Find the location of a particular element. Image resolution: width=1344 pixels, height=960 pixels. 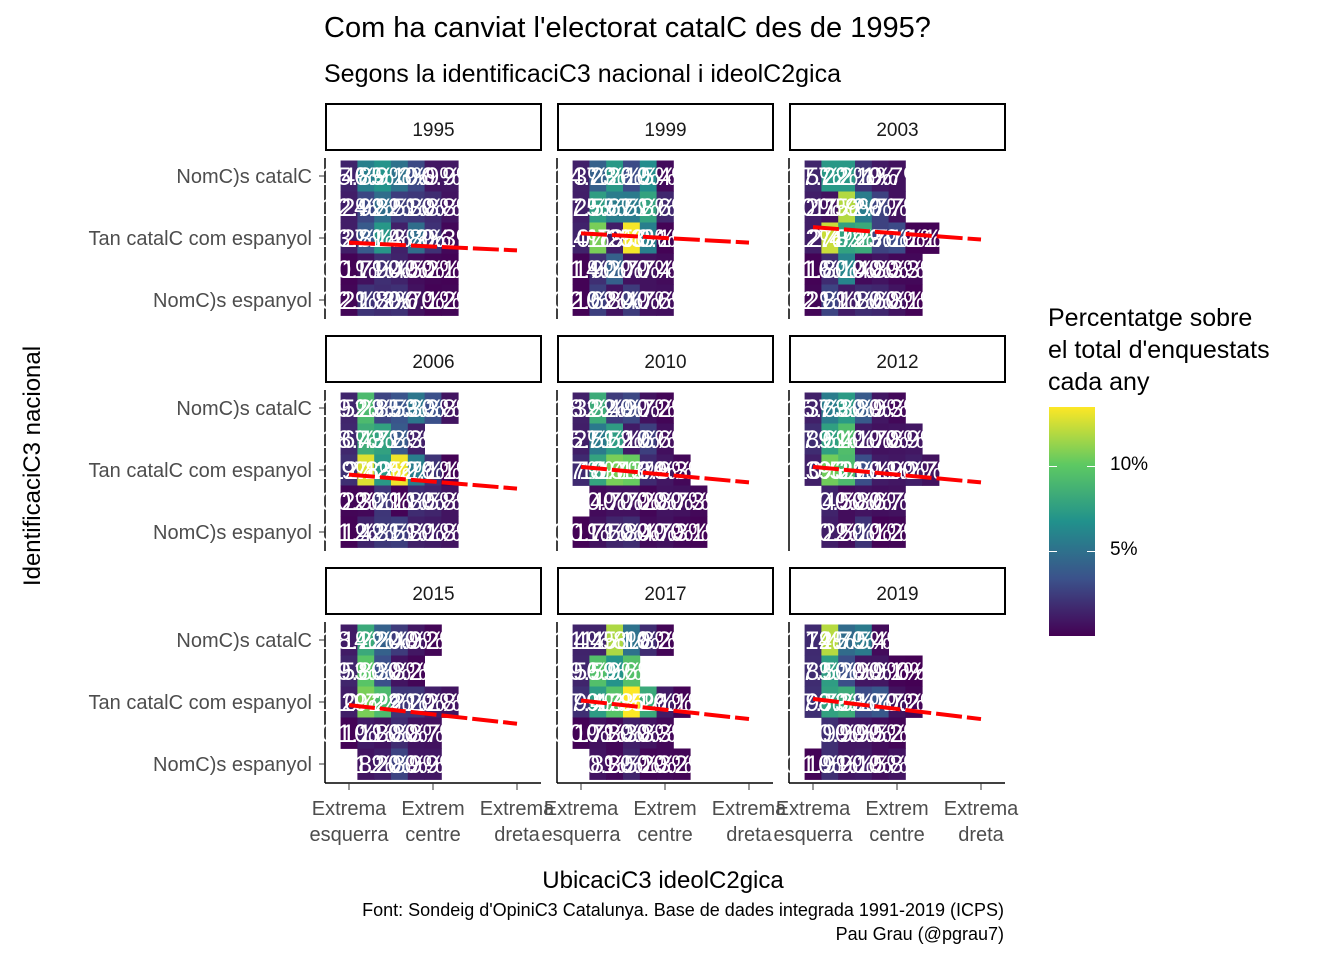

cell-value-label: 12.8% is located at coordinates (365, 471).